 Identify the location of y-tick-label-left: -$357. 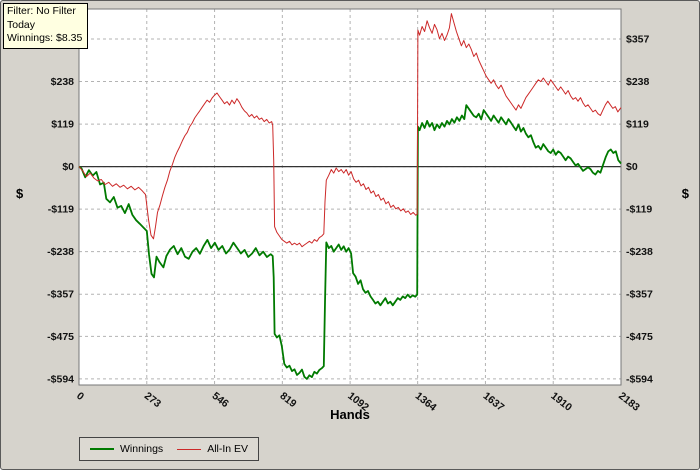
(60, 295).